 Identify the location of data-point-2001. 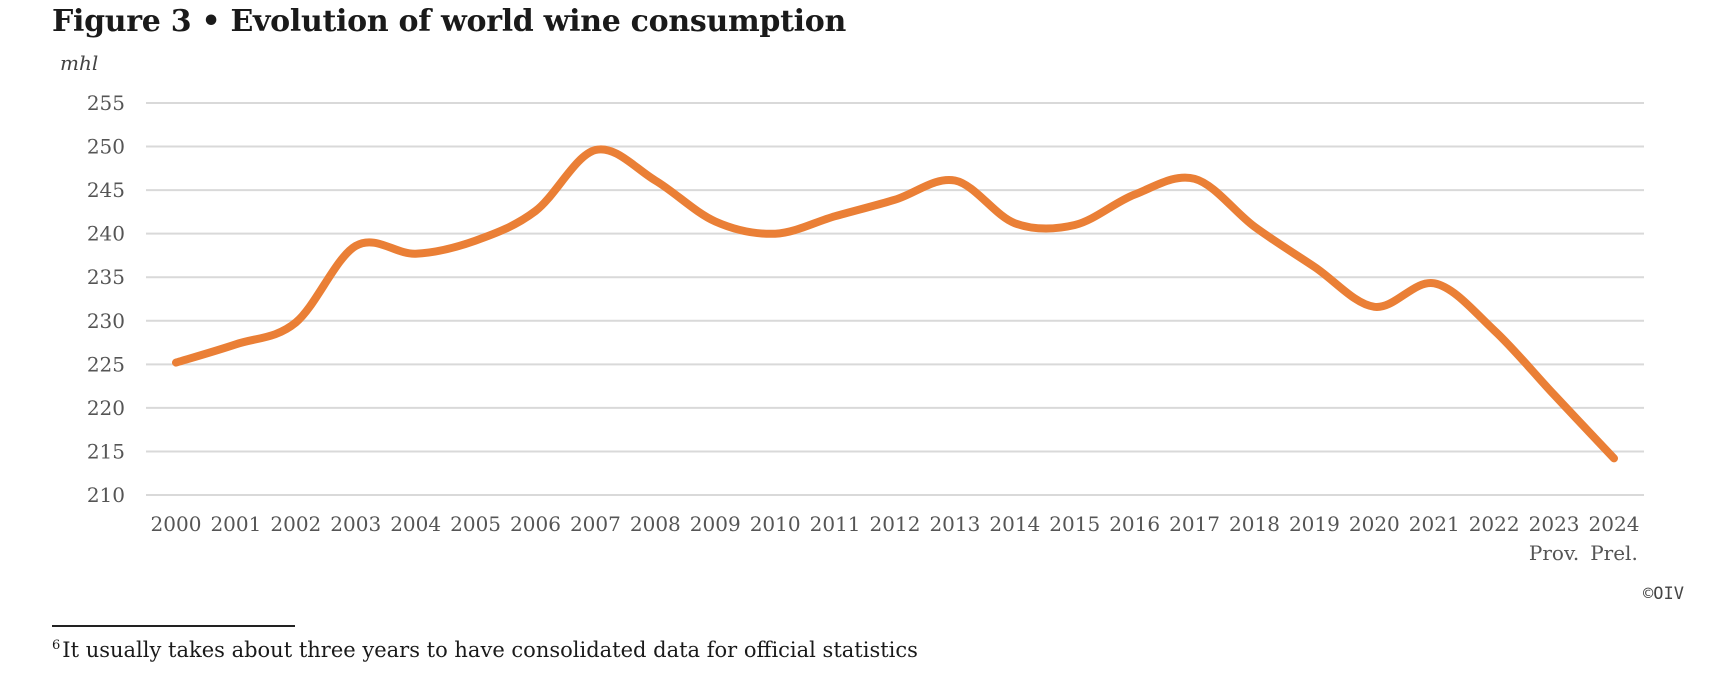
(236, 344).